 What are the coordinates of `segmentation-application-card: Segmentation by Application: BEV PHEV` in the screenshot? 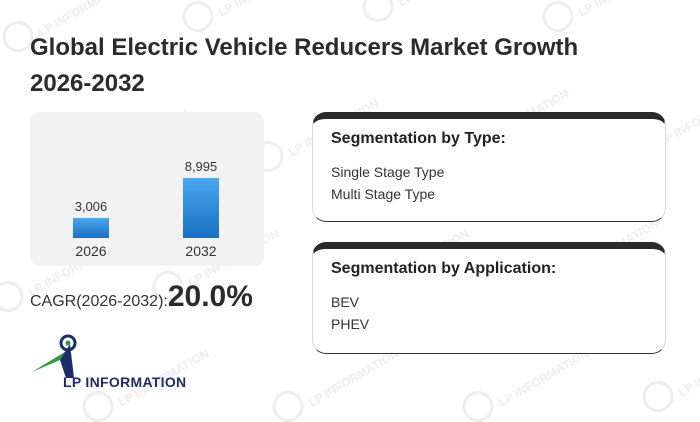 It's located at (489, 298).